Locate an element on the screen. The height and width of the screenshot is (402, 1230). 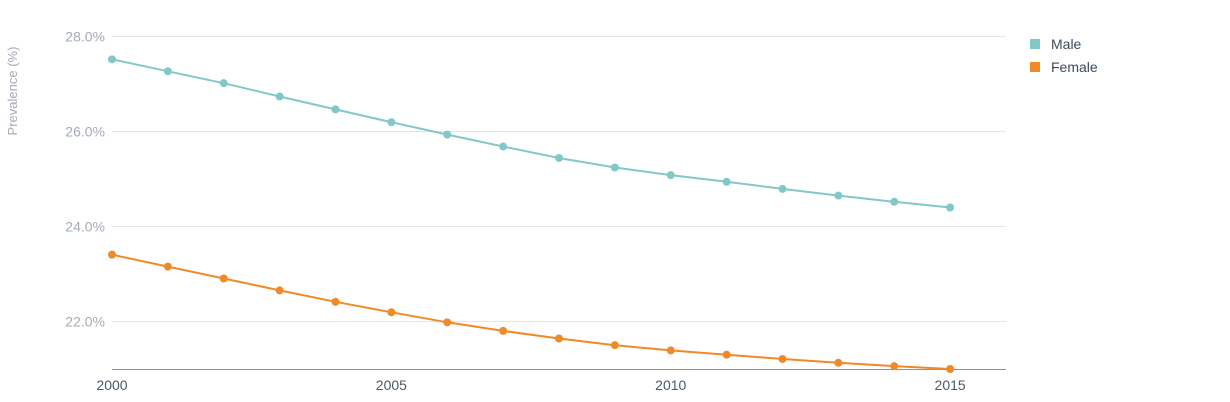
legend-item-female: Female is located at coordinates (1064, 66).